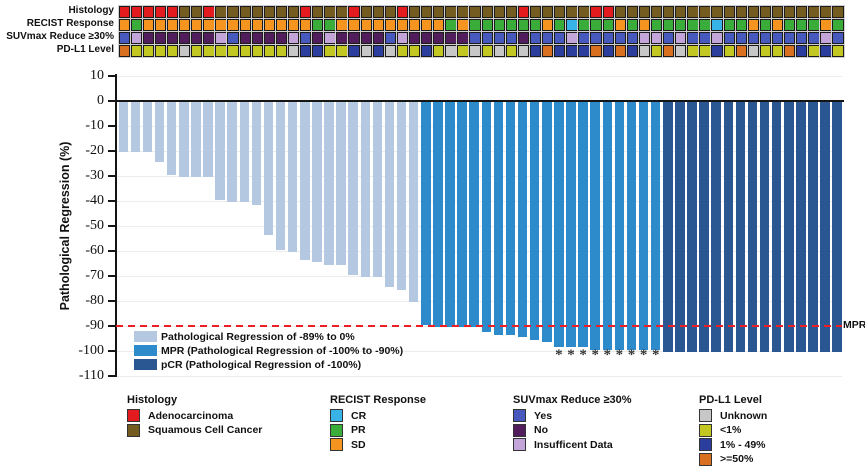  What do you see at coordinates (100, 100) in the screenshot?
I see `y-tick-label: 0` at bounding box center [100, 100].